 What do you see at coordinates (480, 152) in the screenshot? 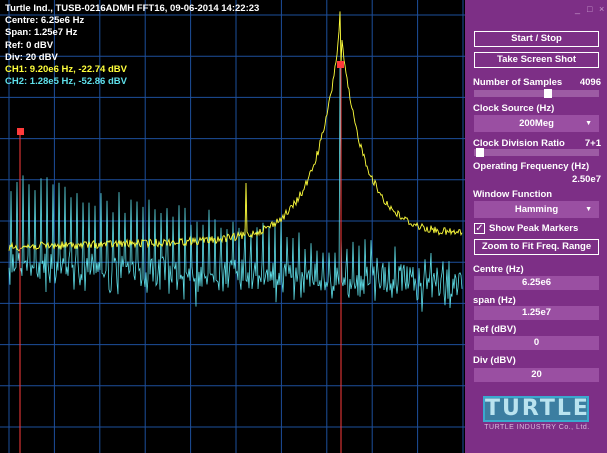
I see `clock-div-slider-thumb` at bounding box center [480, 152].